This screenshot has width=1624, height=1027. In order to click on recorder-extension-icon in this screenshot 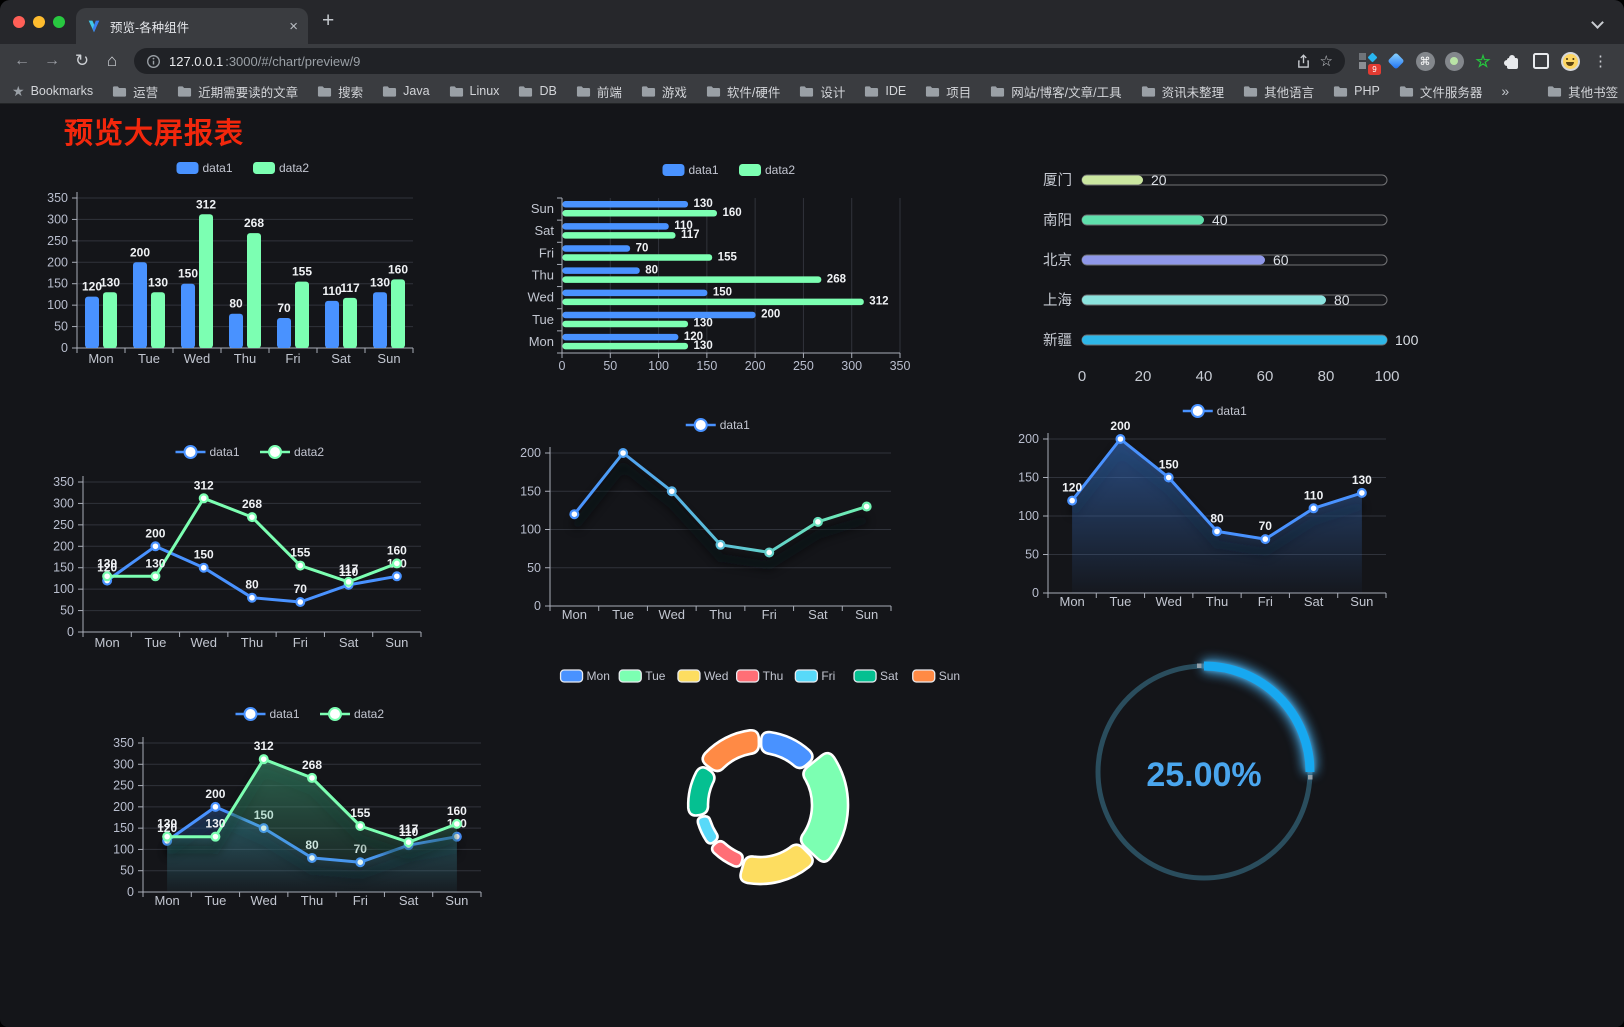, I will do `click(1454, 61)`.